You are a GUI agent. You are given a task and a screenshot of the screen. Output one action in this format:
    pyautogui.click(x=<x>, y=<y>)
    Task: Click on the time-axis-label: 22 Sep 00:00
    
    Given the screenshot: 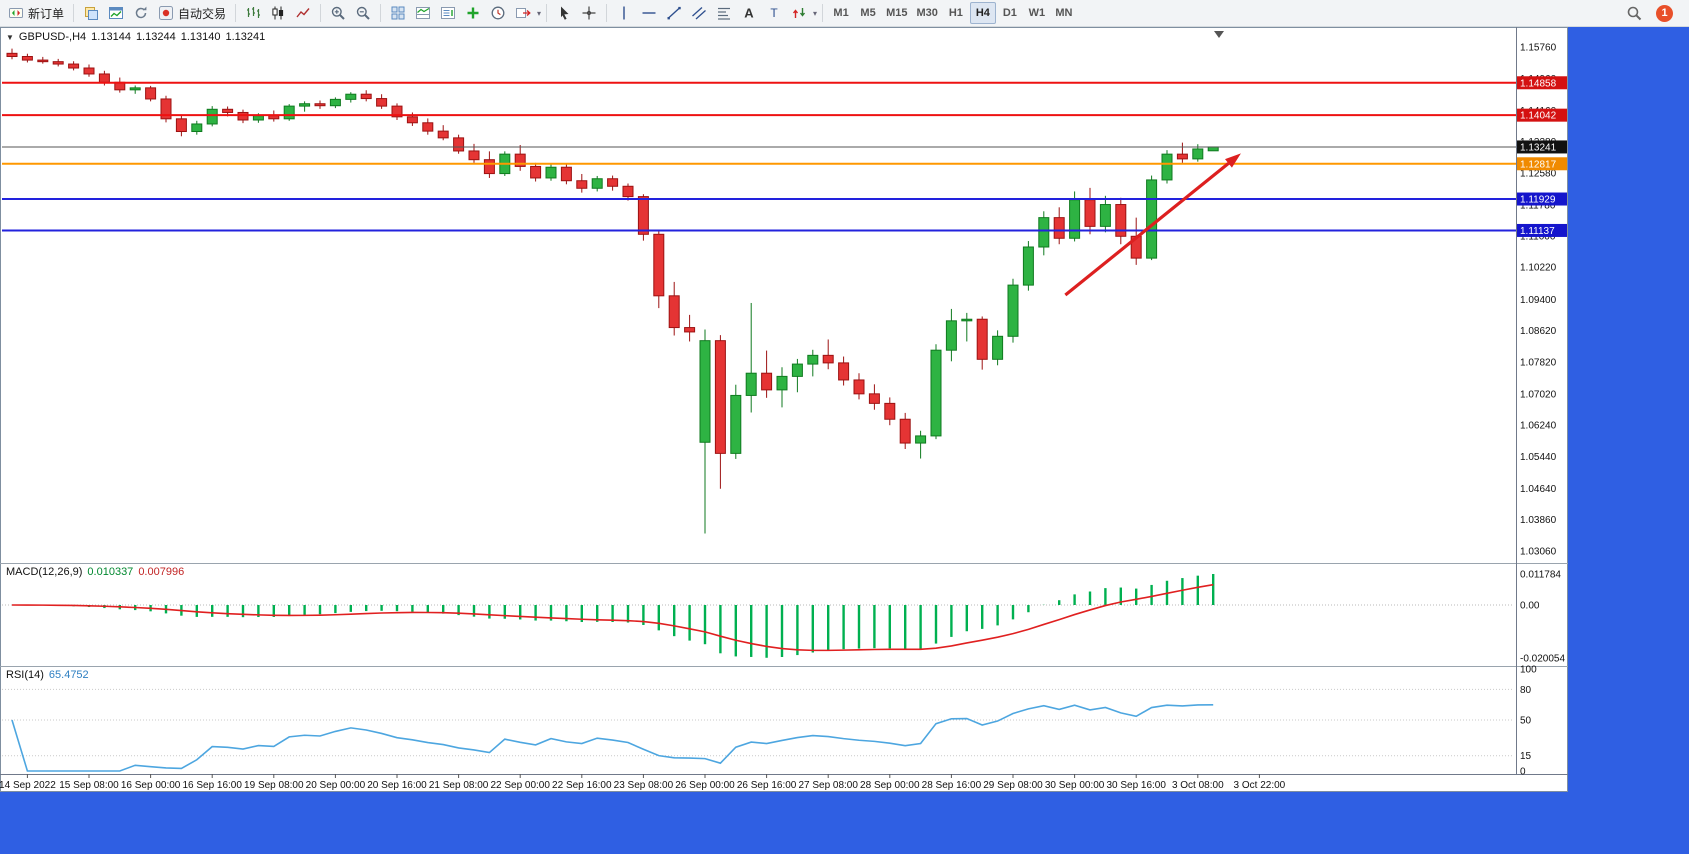 What is the action you would take?
    pyautogui.click(x=520, y=785)
    